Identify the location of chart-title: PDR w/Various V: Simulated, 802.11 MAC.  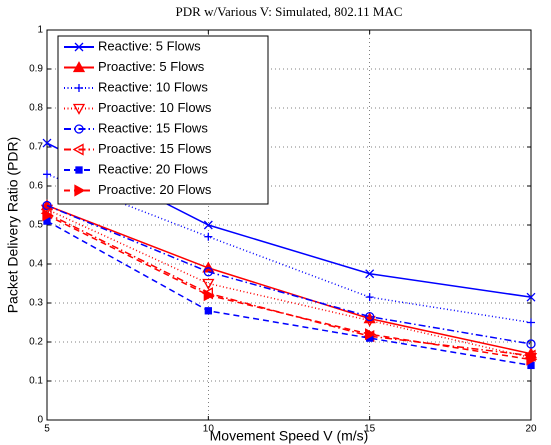
(289, 11).